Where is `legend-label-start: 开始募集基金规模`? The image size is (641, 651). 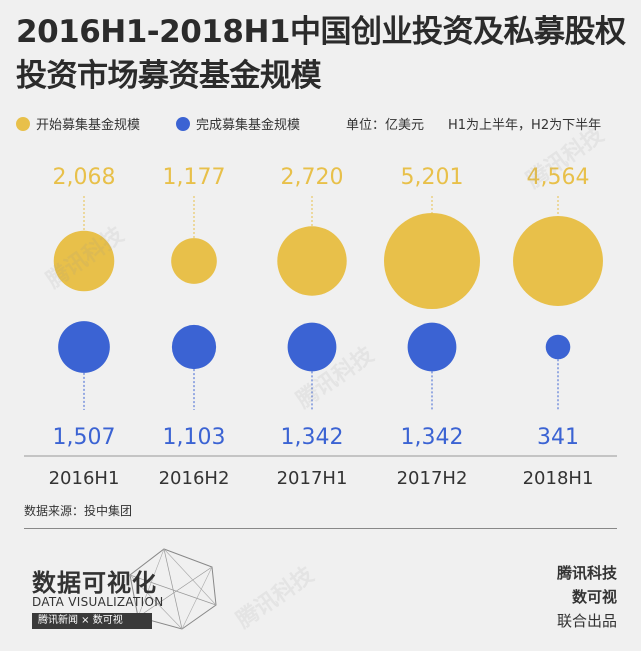 legend-label-start: 开始募集基金规模 is located at coordinates (88, 125).